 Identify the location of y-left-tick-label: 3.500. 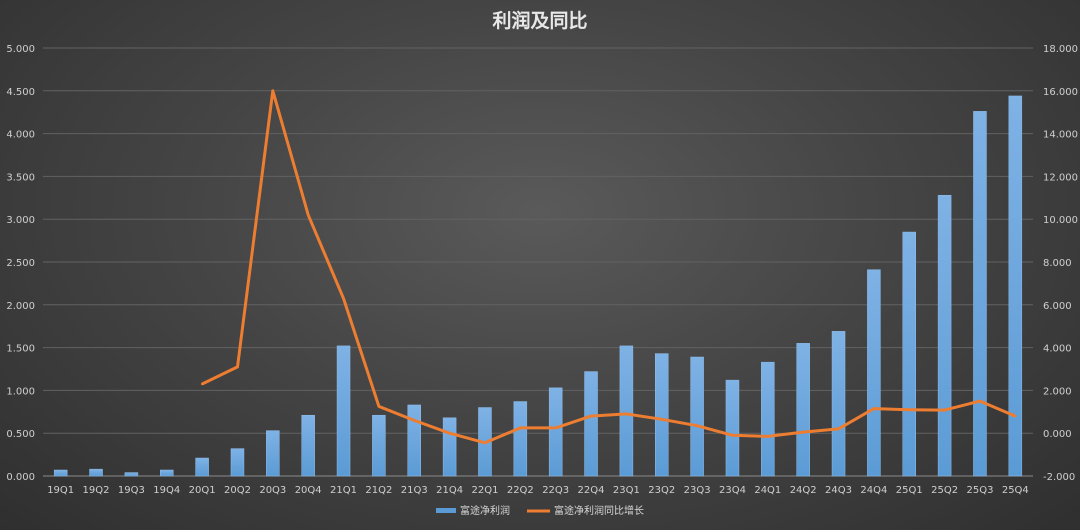
(20, 177).